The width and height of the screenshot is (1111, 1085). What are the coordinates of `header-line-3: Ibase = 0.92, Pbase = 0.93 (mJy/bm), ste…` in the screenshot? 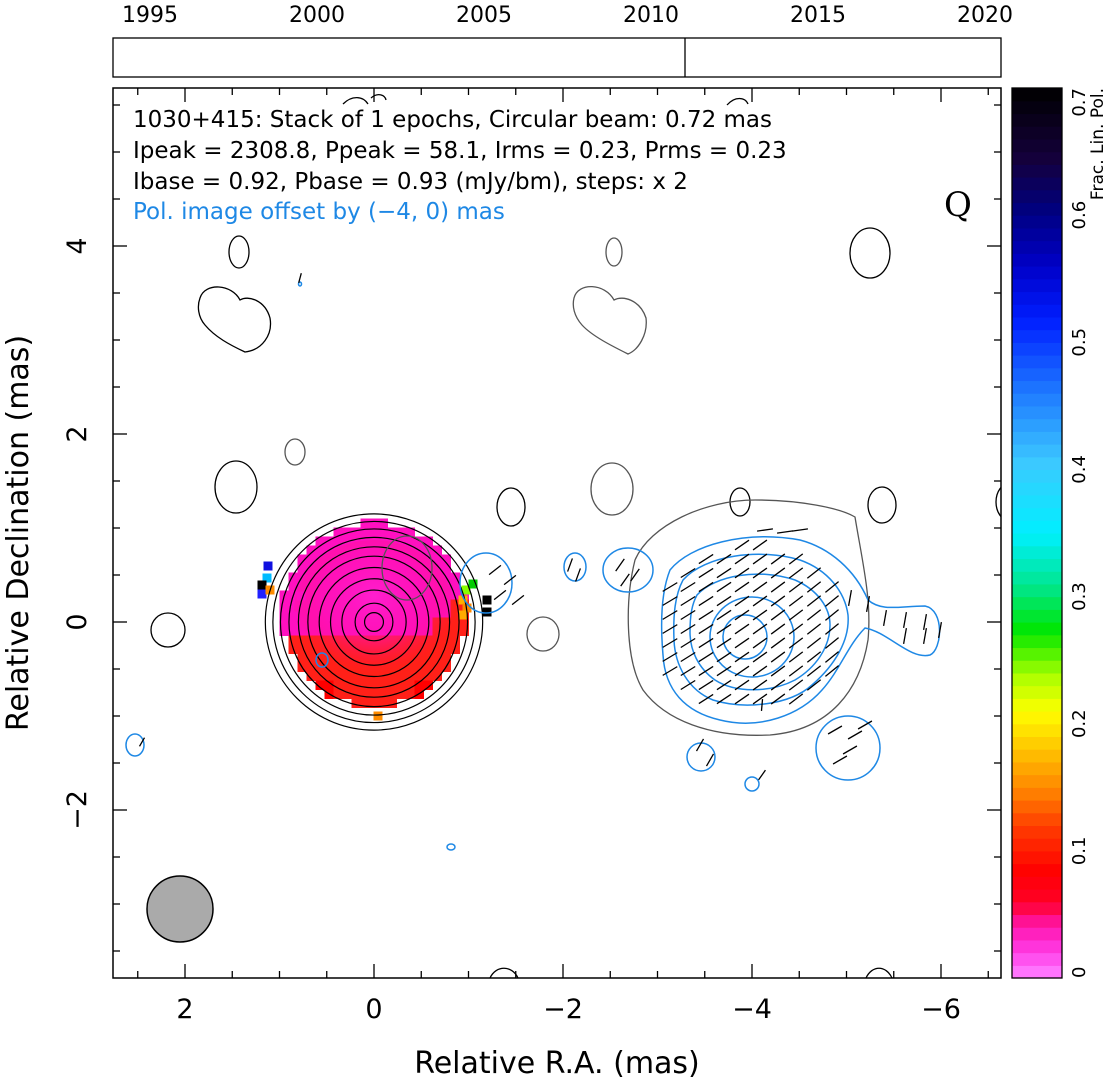 It's located at (410, 182).